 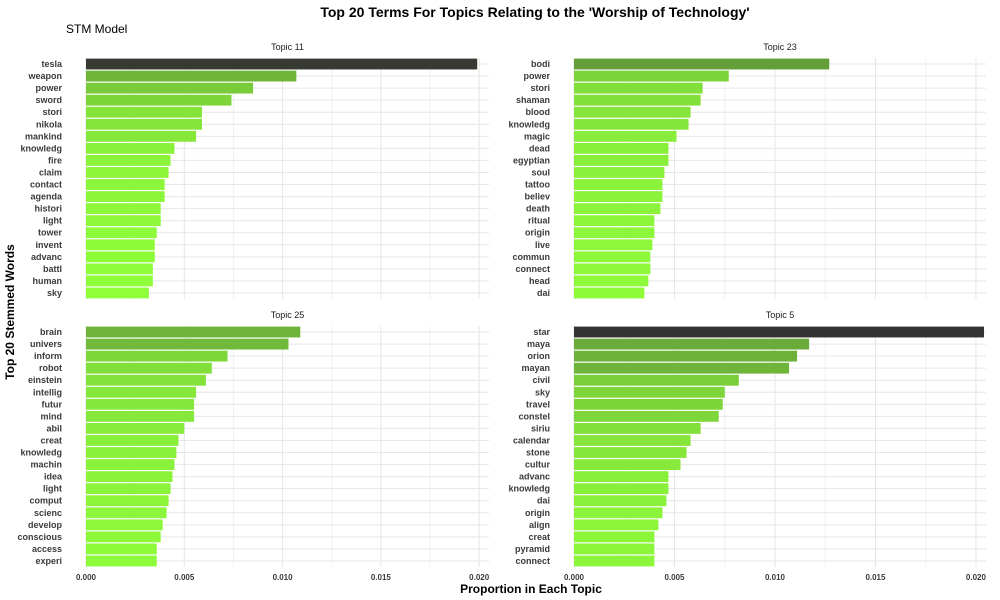 I want to click on category-label: siriu, so click(x=540, y=428).